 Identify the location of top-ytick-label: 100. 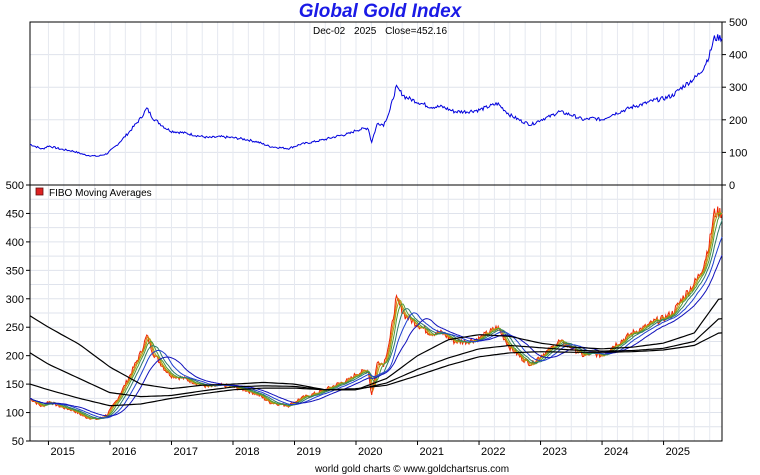
(738, 153).